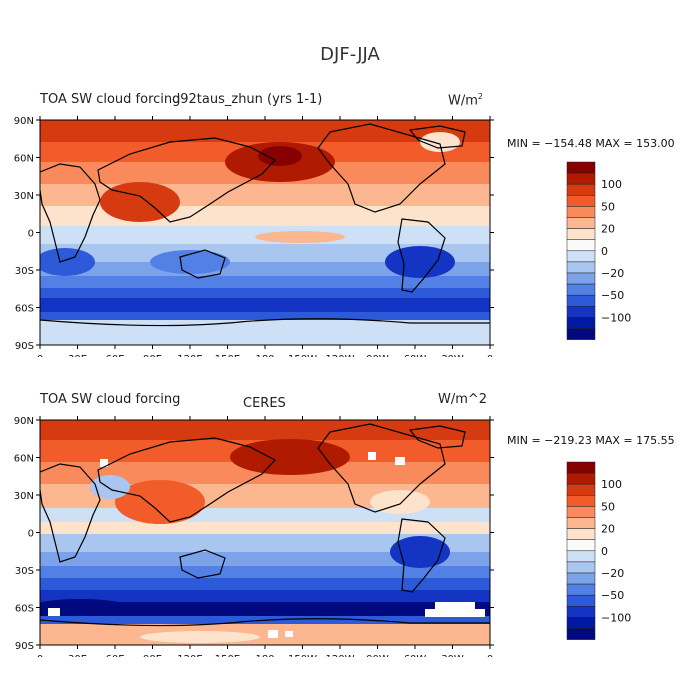 Image resolution: width=700 pixels, height=700 pixels. I want to click on panel2-lon-label: 30E, so click(77, 655).